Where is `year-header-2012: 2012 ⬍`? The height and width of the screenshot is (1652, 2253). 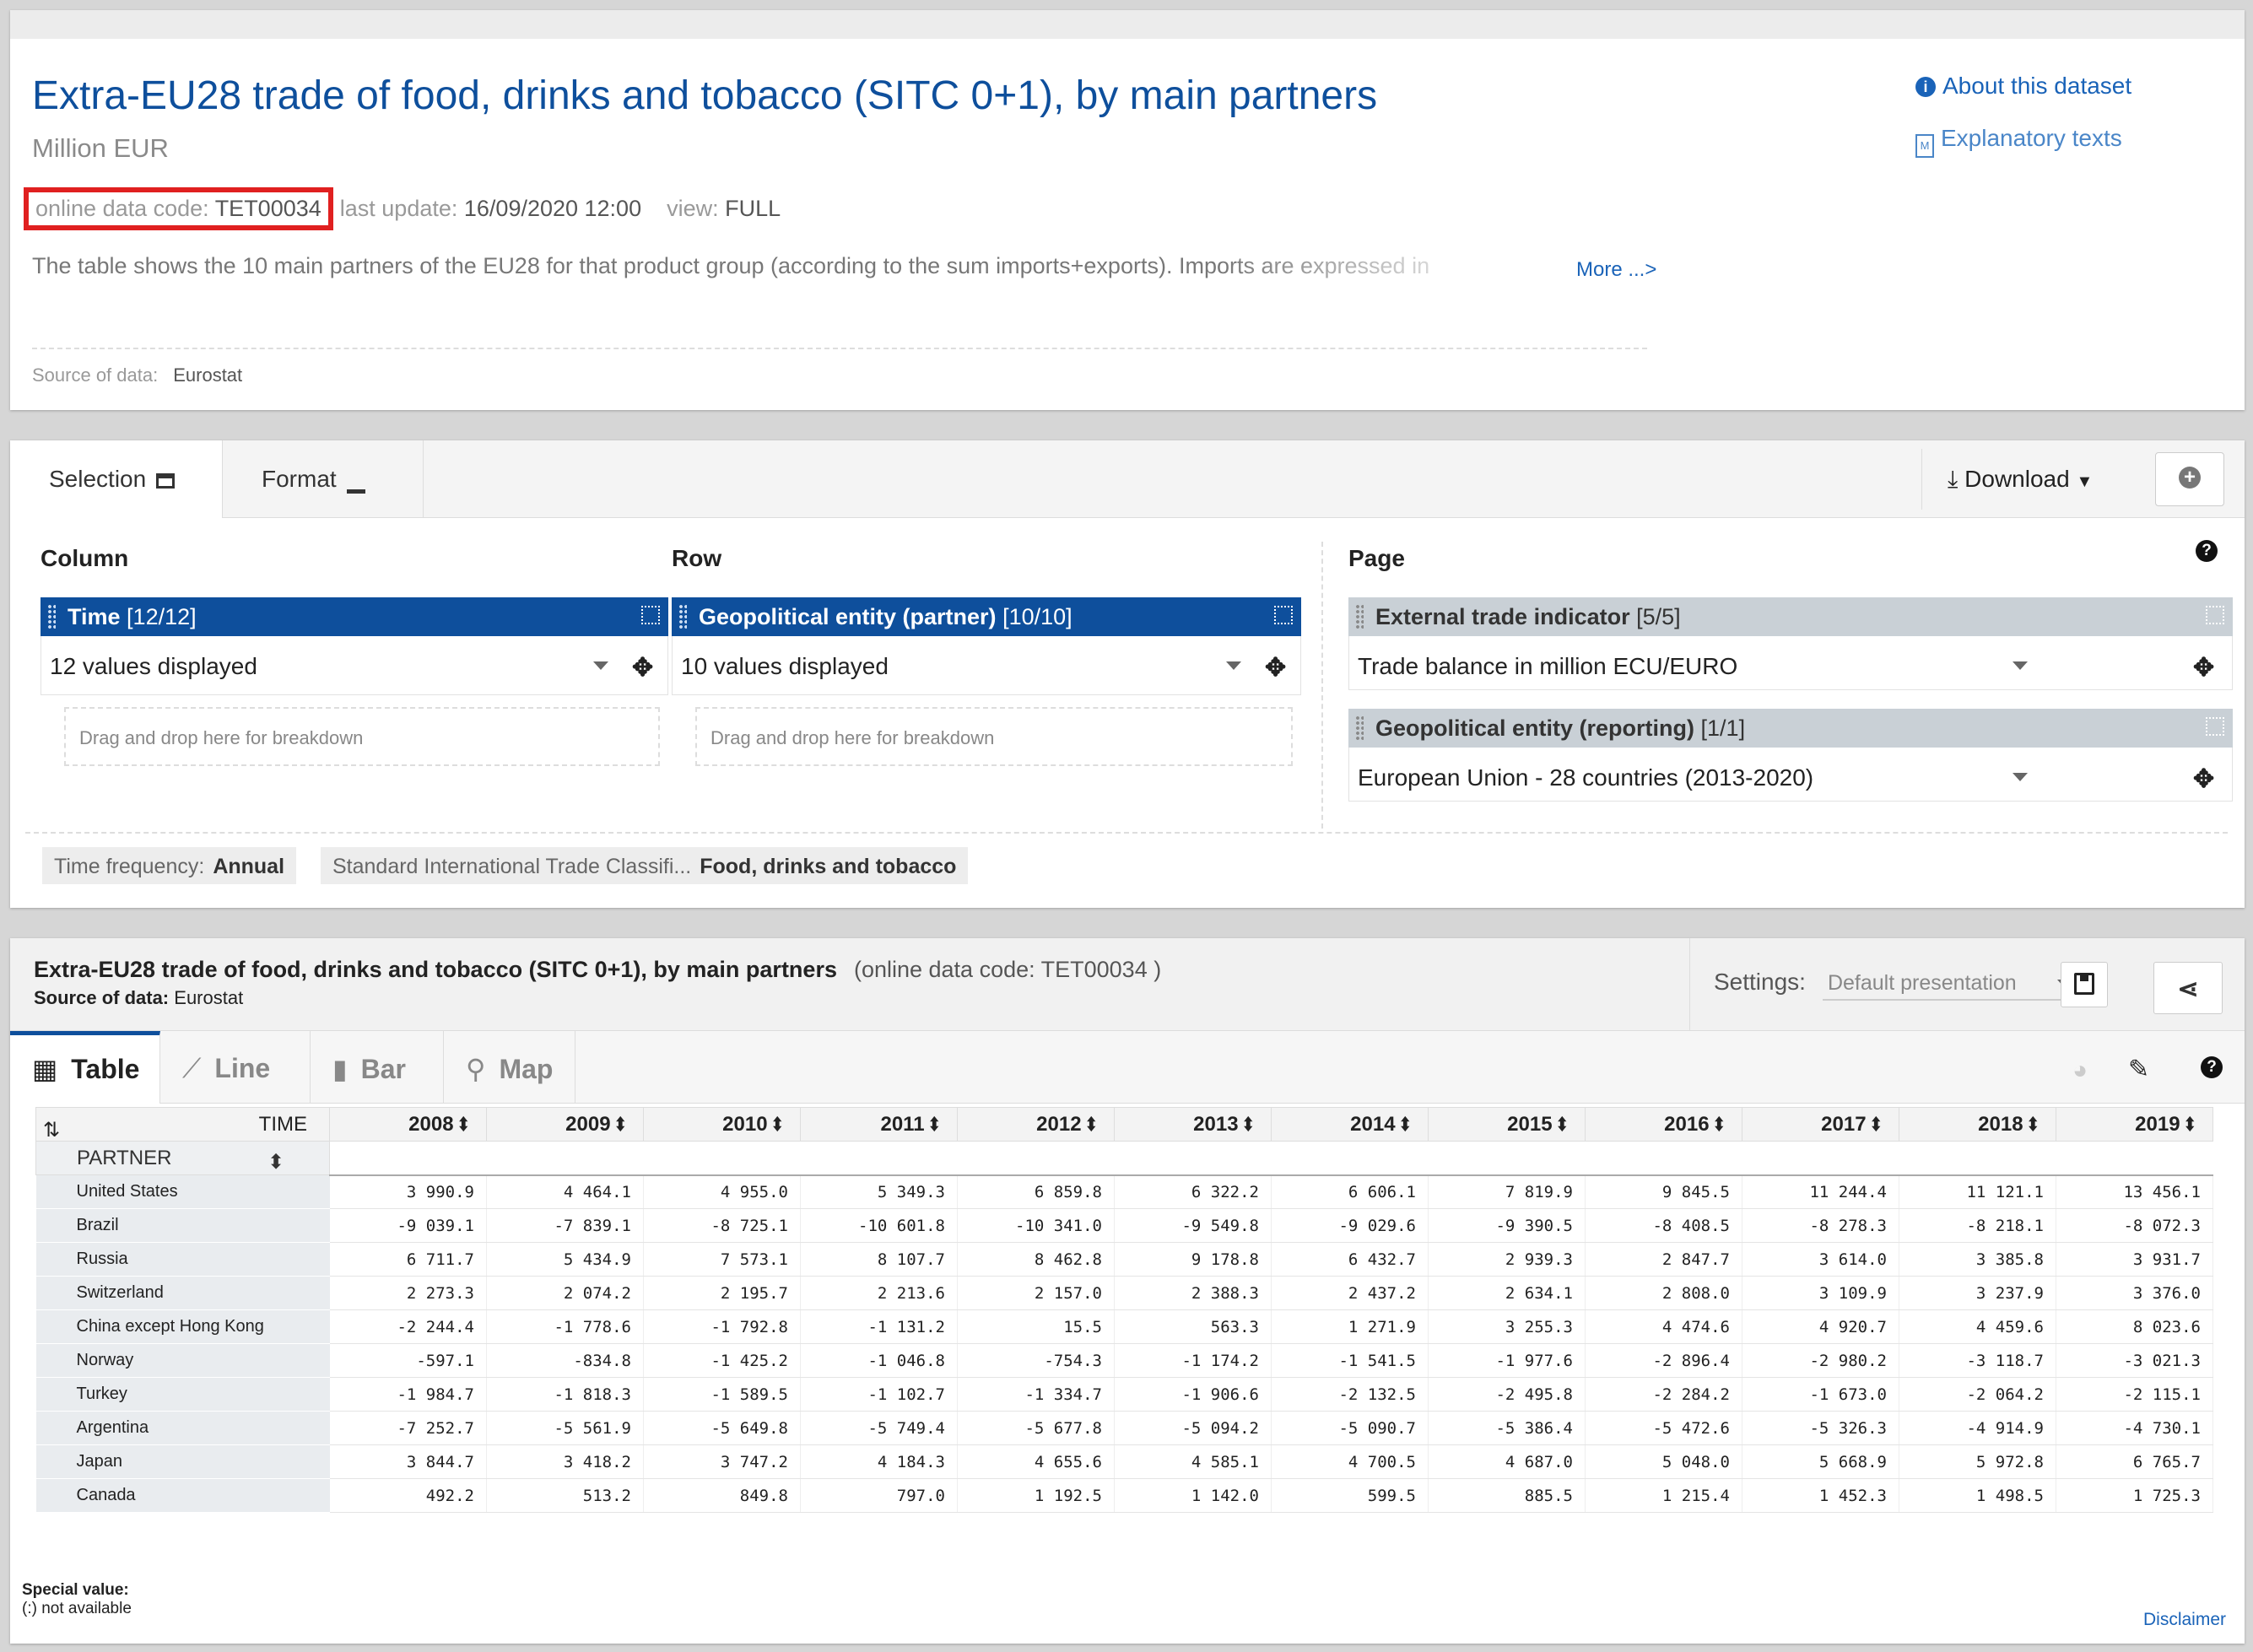 year-header-2012: 2012 ⬍ is located at coordinates (1036, 1124).